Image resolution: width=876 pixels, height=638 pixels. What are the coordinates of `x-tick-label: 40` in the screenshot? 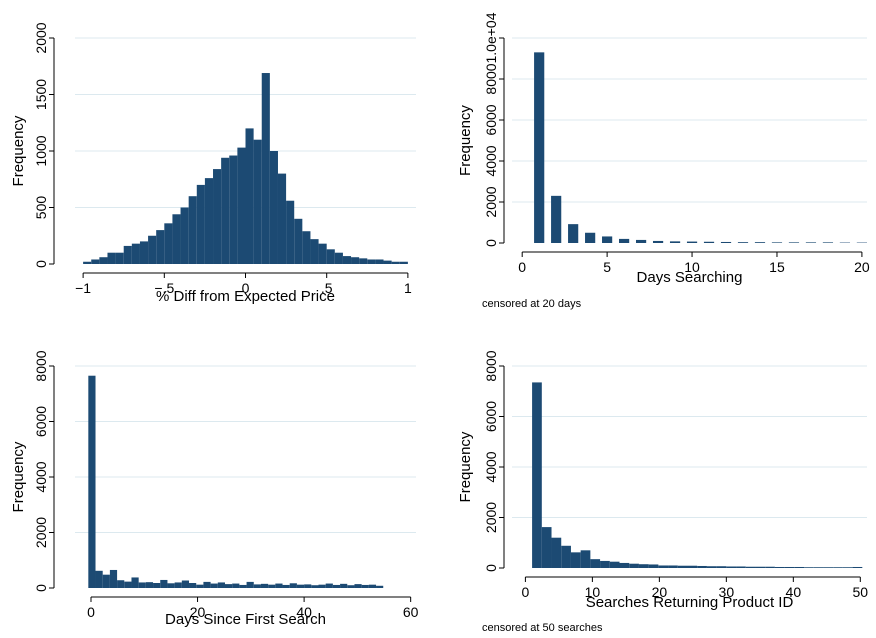 It's located at (794, 592).